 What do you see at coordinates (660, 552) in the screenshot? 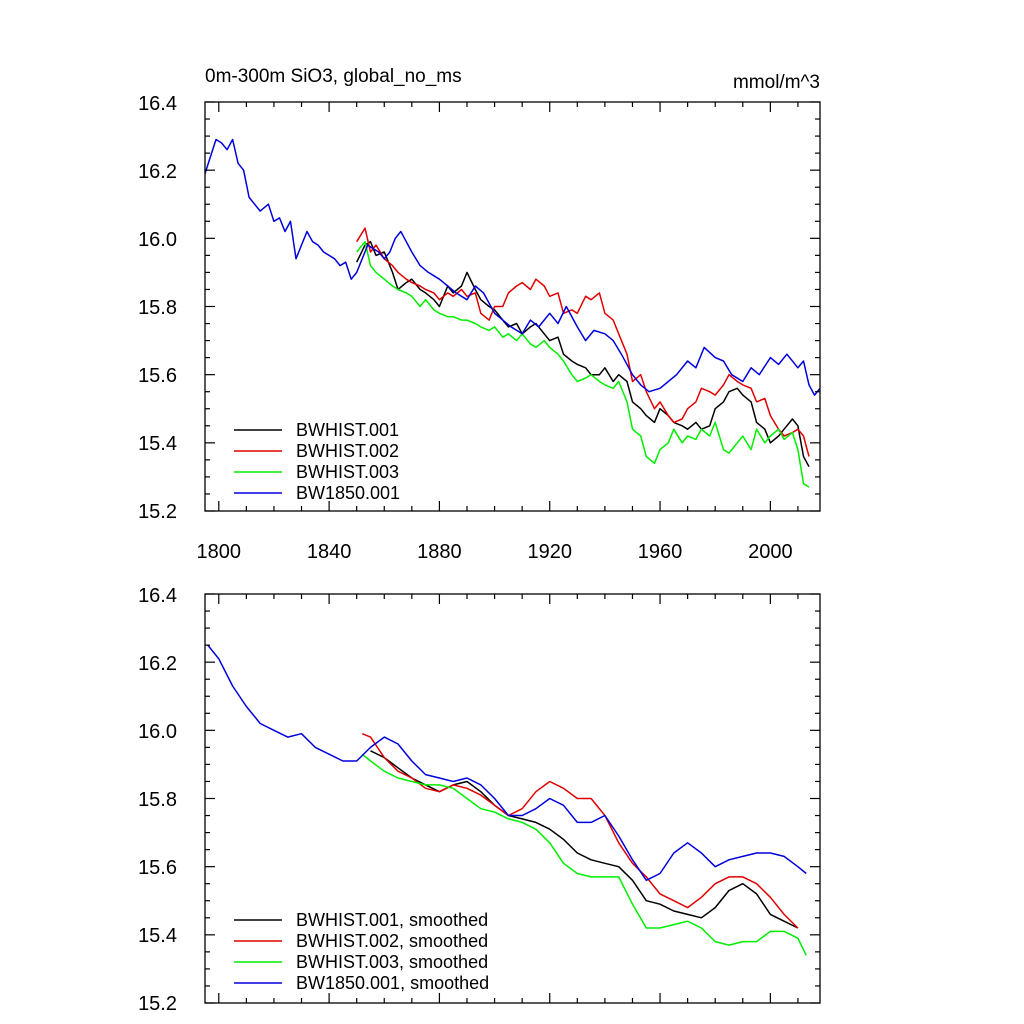
I see `x-tick-label: 1960` at bounding box center [660, 552].